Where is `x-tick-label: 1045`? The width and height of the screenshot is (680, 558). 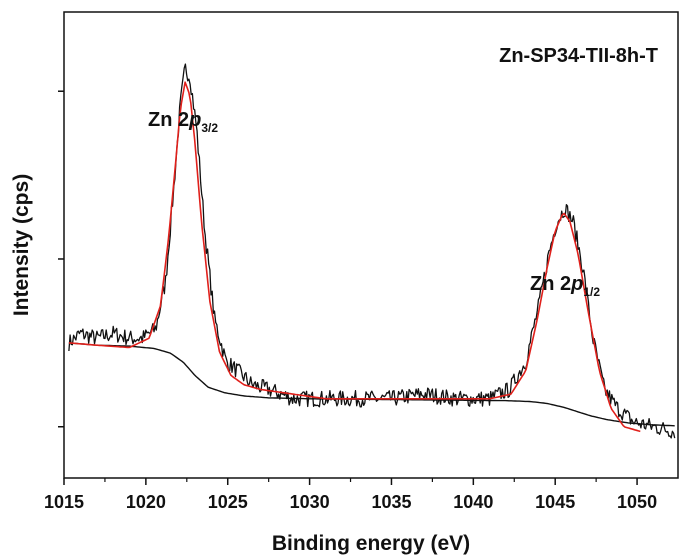 x-tick-label: 1045 is located at coordinates (555, 502).